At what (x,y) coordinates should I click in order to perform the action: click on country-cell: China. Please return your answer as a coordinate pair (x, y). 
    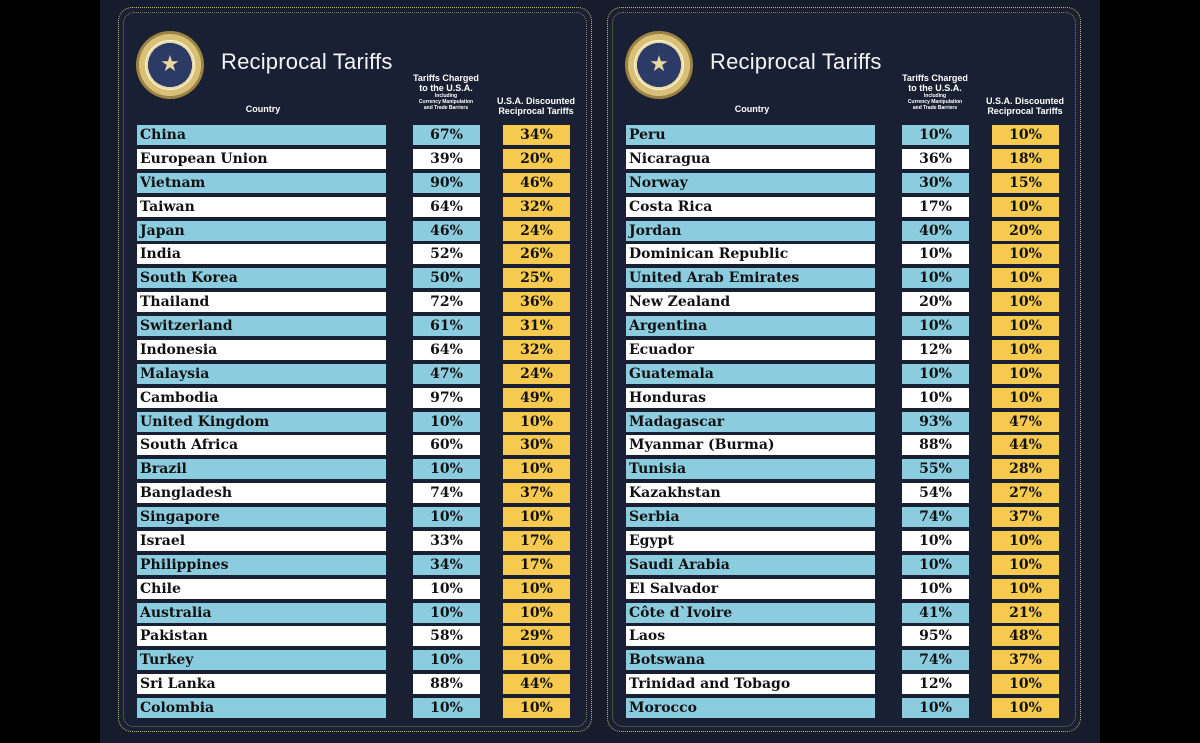
    Looking at the image, I should click on (261, 135).